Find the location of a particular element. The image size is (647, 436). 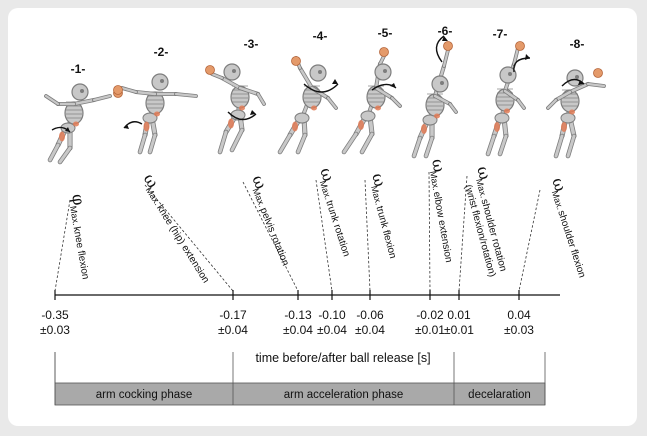

frame-label-4: -4- is located at coordinates (320, 36).